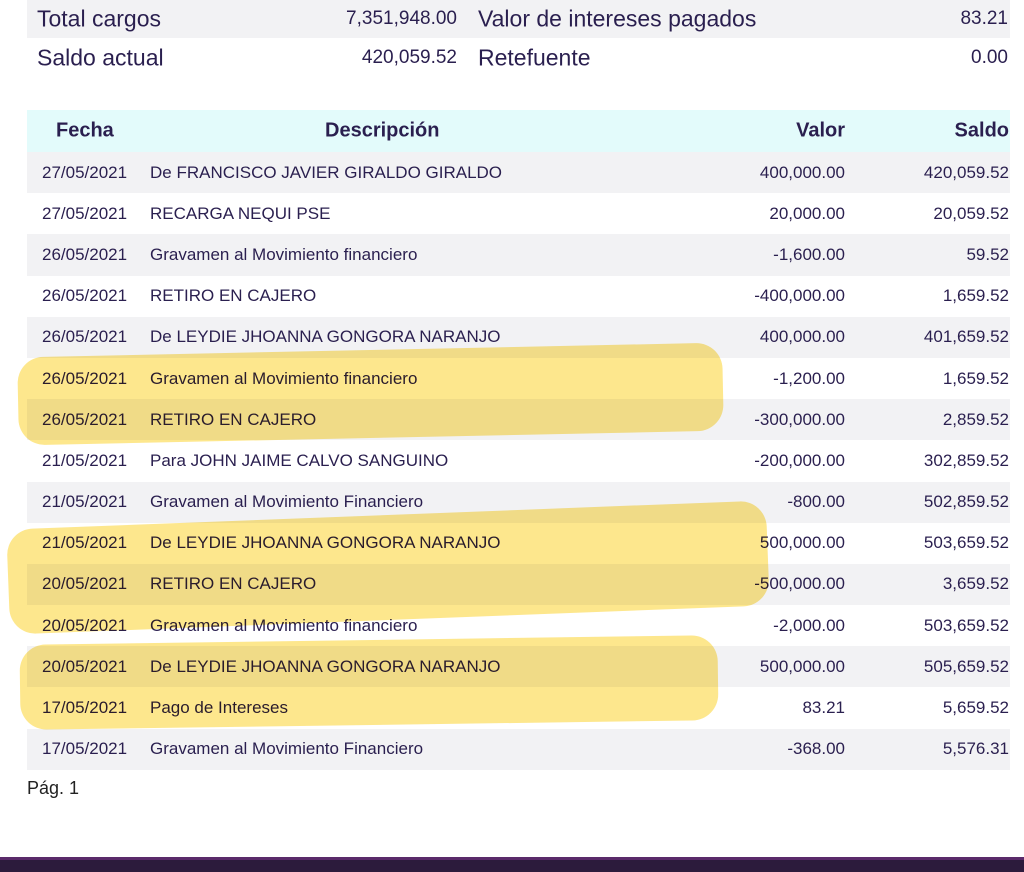  I want to click on cell-valor: -2,000.00, so click(809, 625).